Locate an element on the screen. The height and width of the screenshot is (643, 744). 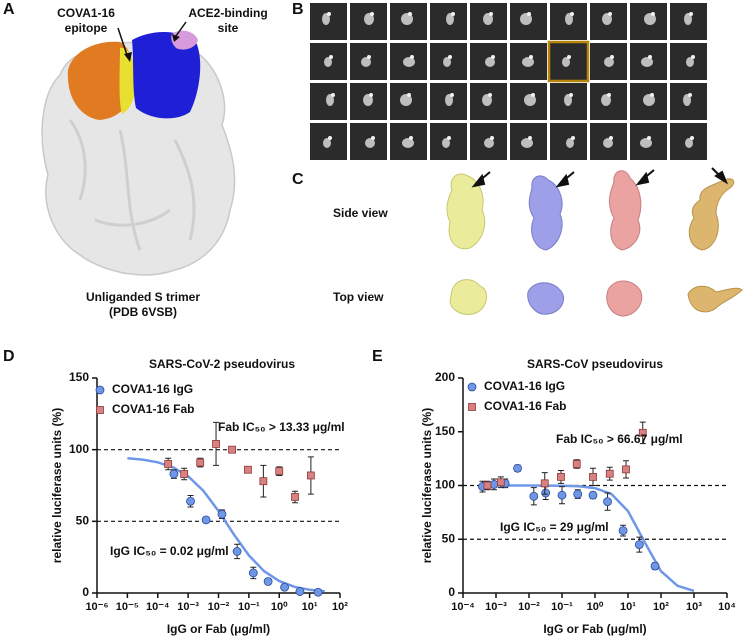
annotation: IgG IC₅₀ = 0.02 μg/ml is located at coordinates (169, 551).